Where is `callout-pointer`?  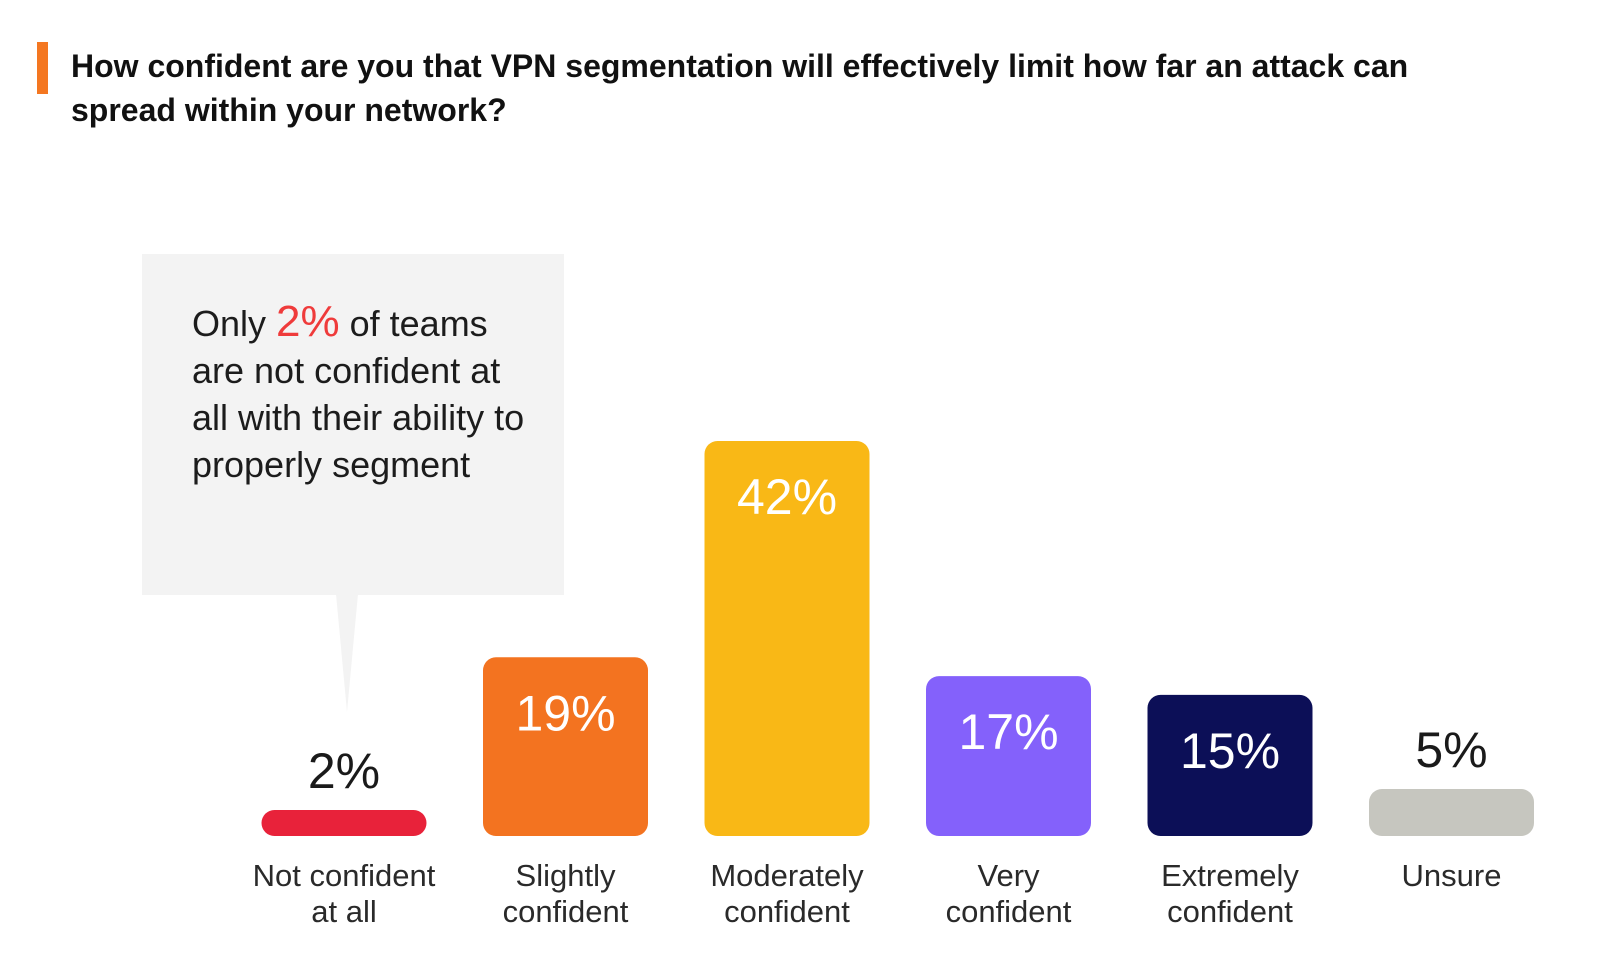 callout-pointer is located at coordinates (347, 653).